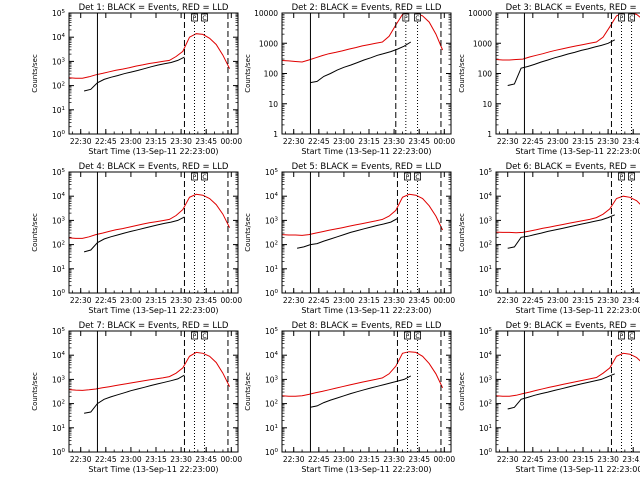 The image size is (640, 480). Describe the element at coordinates (573, 167) in the screenshot. I see `panel-title: Det 6: BLACK = Events, RED = LLD` at that location.